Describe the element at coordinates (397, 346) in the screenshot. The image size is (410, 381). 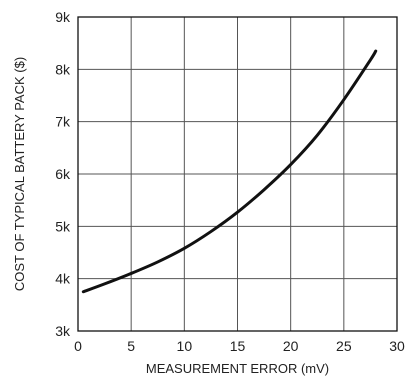
I see `x-tick-label: 30` at that location.